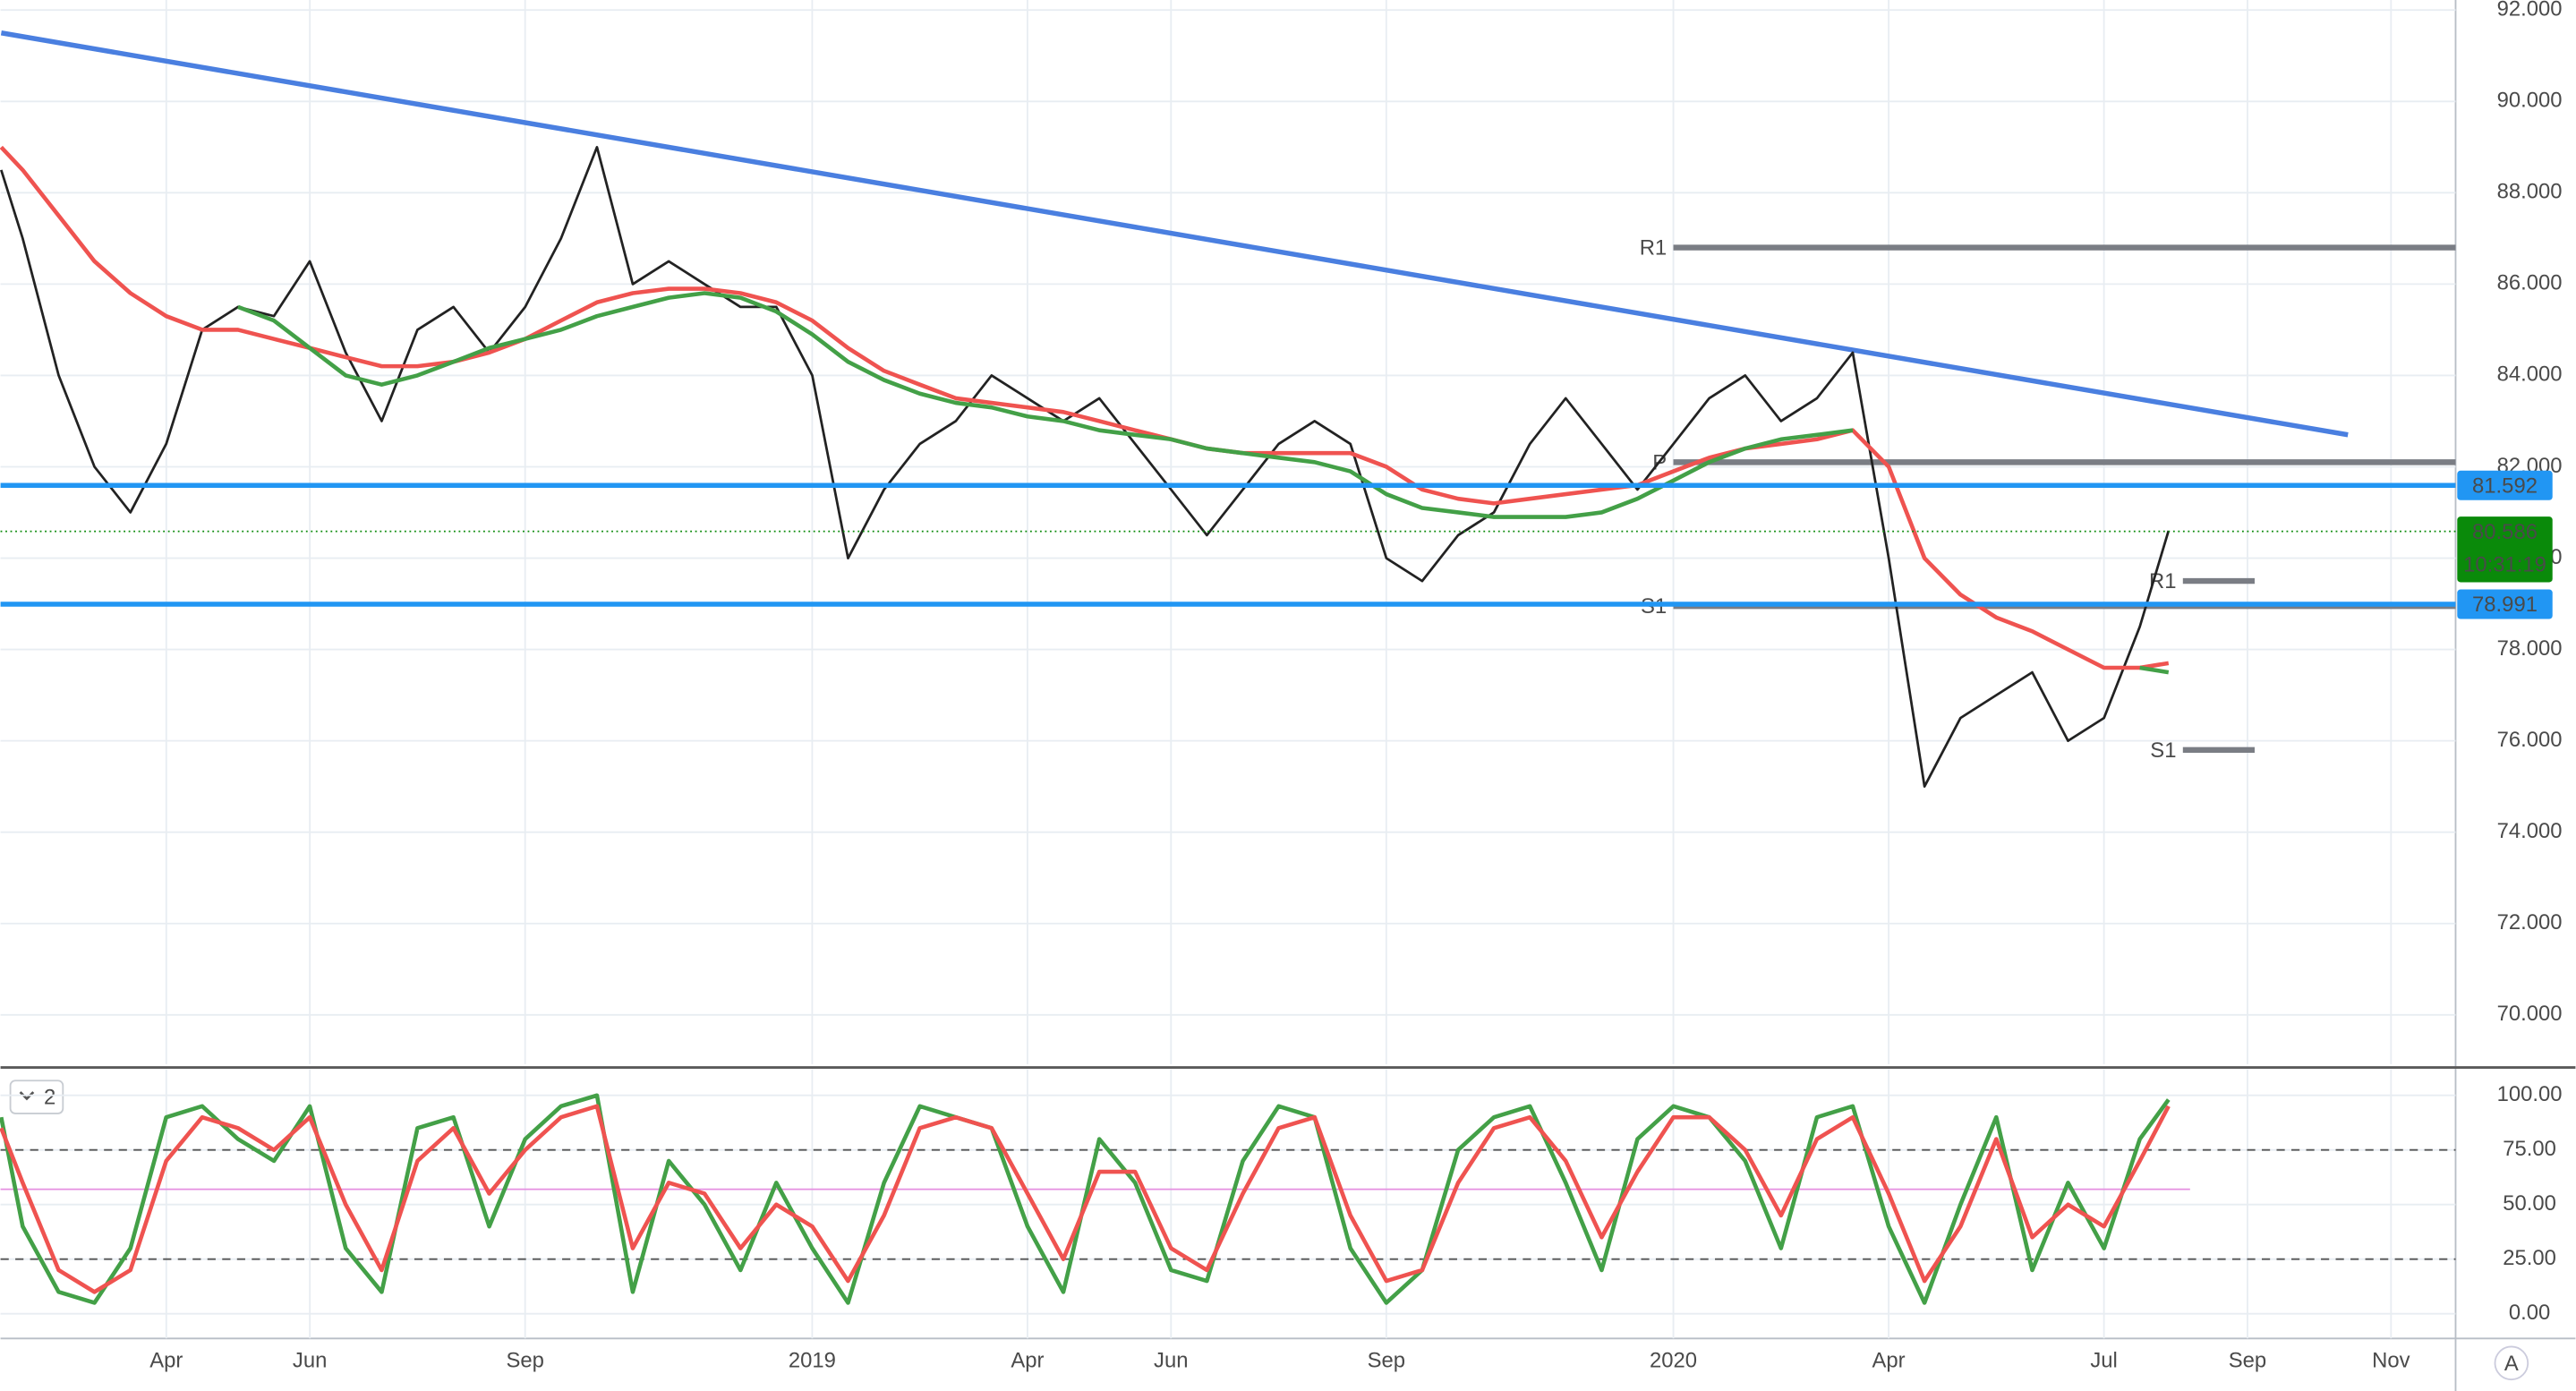 The height and width of the screenshot is (1391, 2576). I want to click on price-label: 78.991, so click(2505, 605).